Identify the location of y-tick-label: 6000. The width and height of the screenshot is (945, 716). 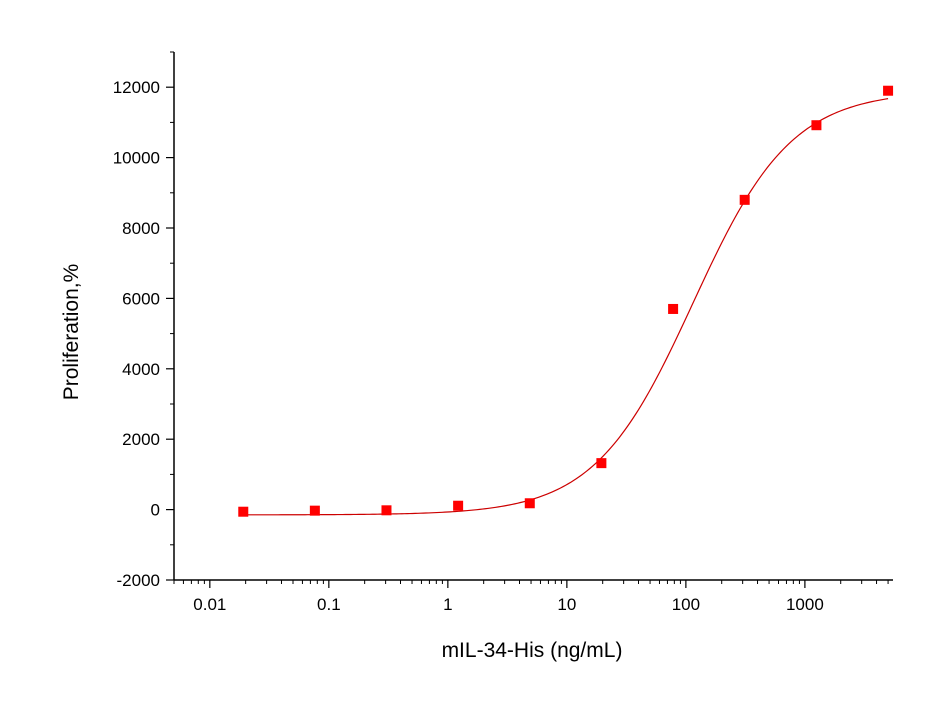
(141, 298).